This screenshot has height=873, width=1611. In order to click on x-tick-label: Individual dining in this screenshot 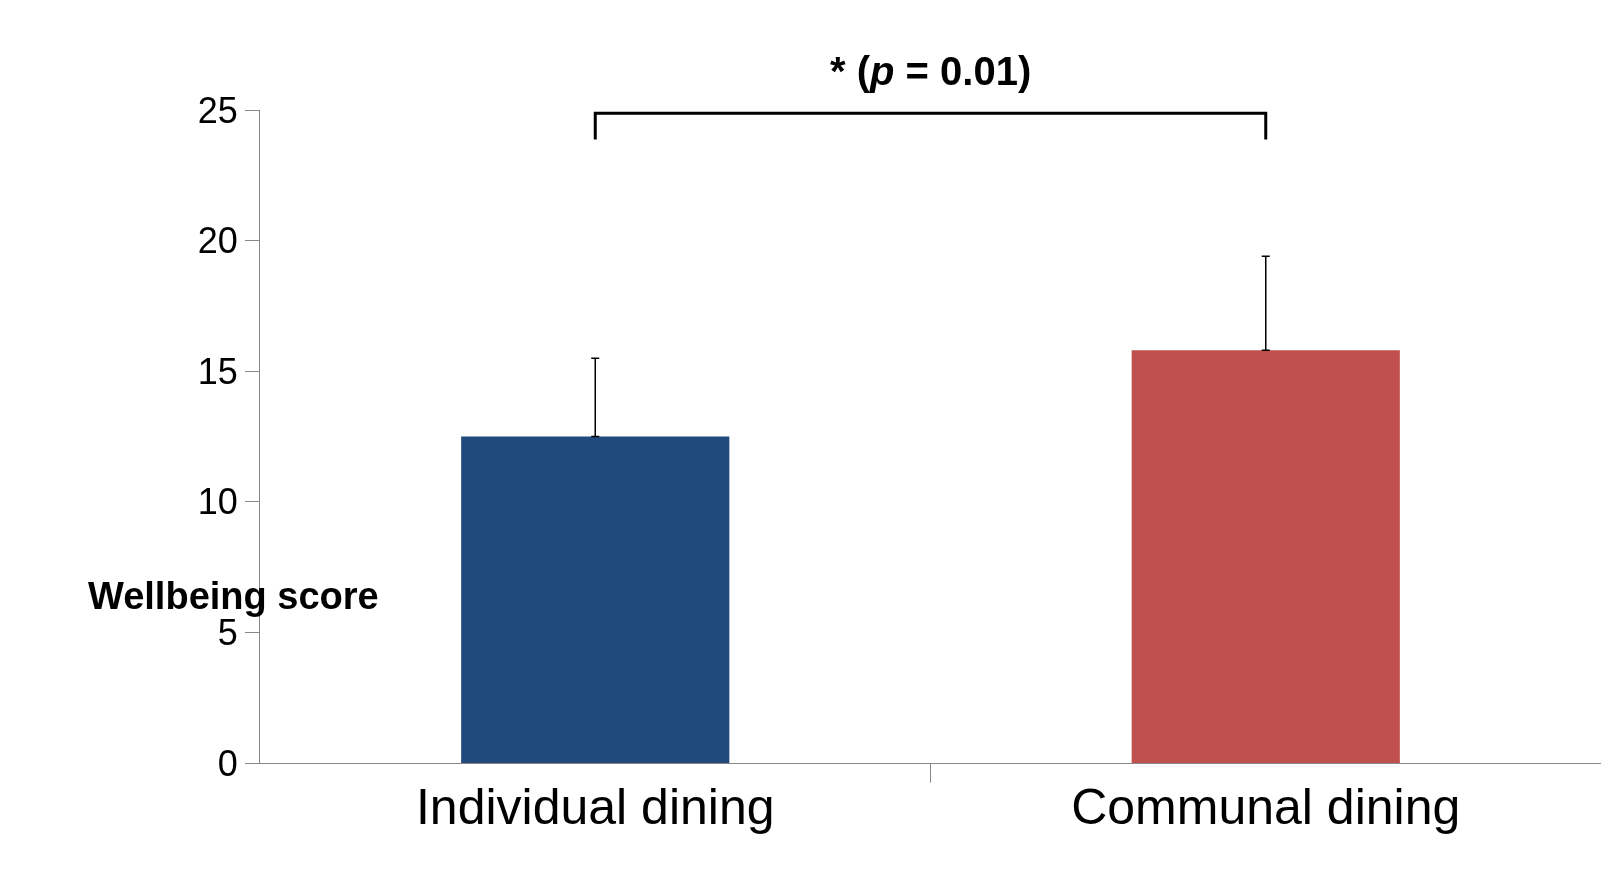, I will do `click(595, 807)`.